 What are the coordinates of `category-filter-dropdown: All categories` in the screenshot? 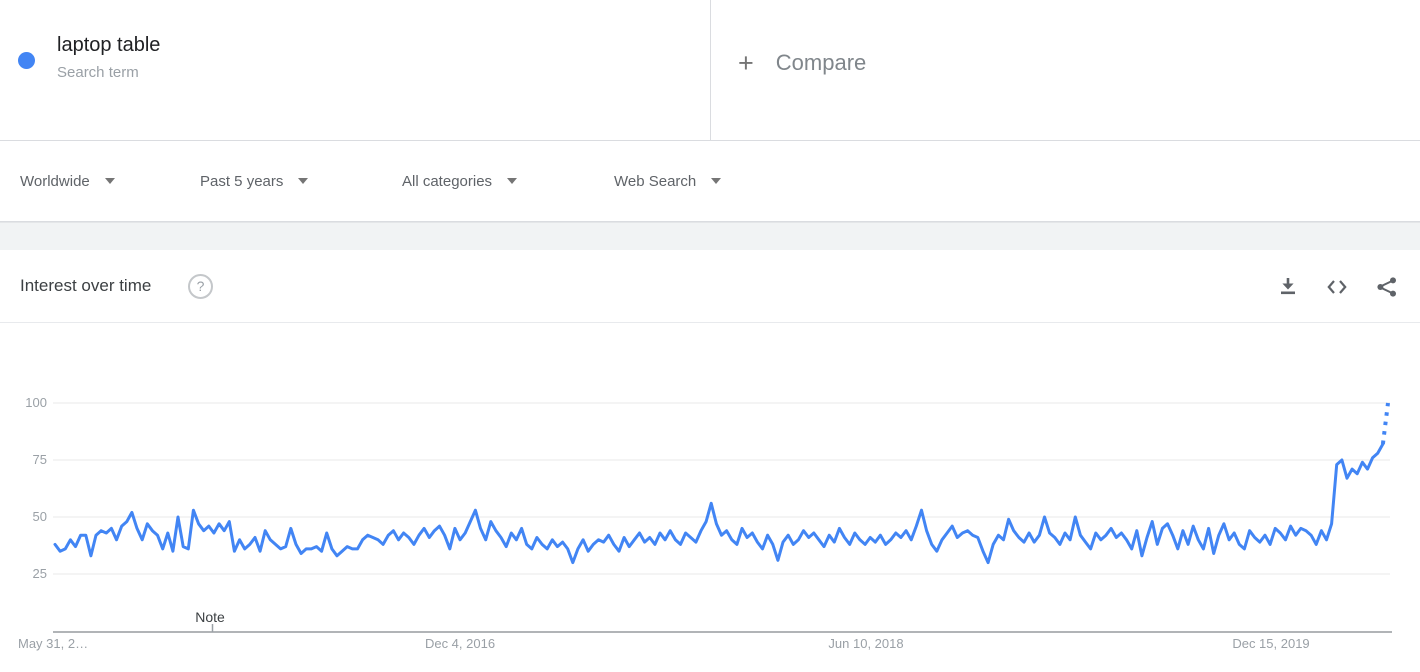 It's located at (460, 181).